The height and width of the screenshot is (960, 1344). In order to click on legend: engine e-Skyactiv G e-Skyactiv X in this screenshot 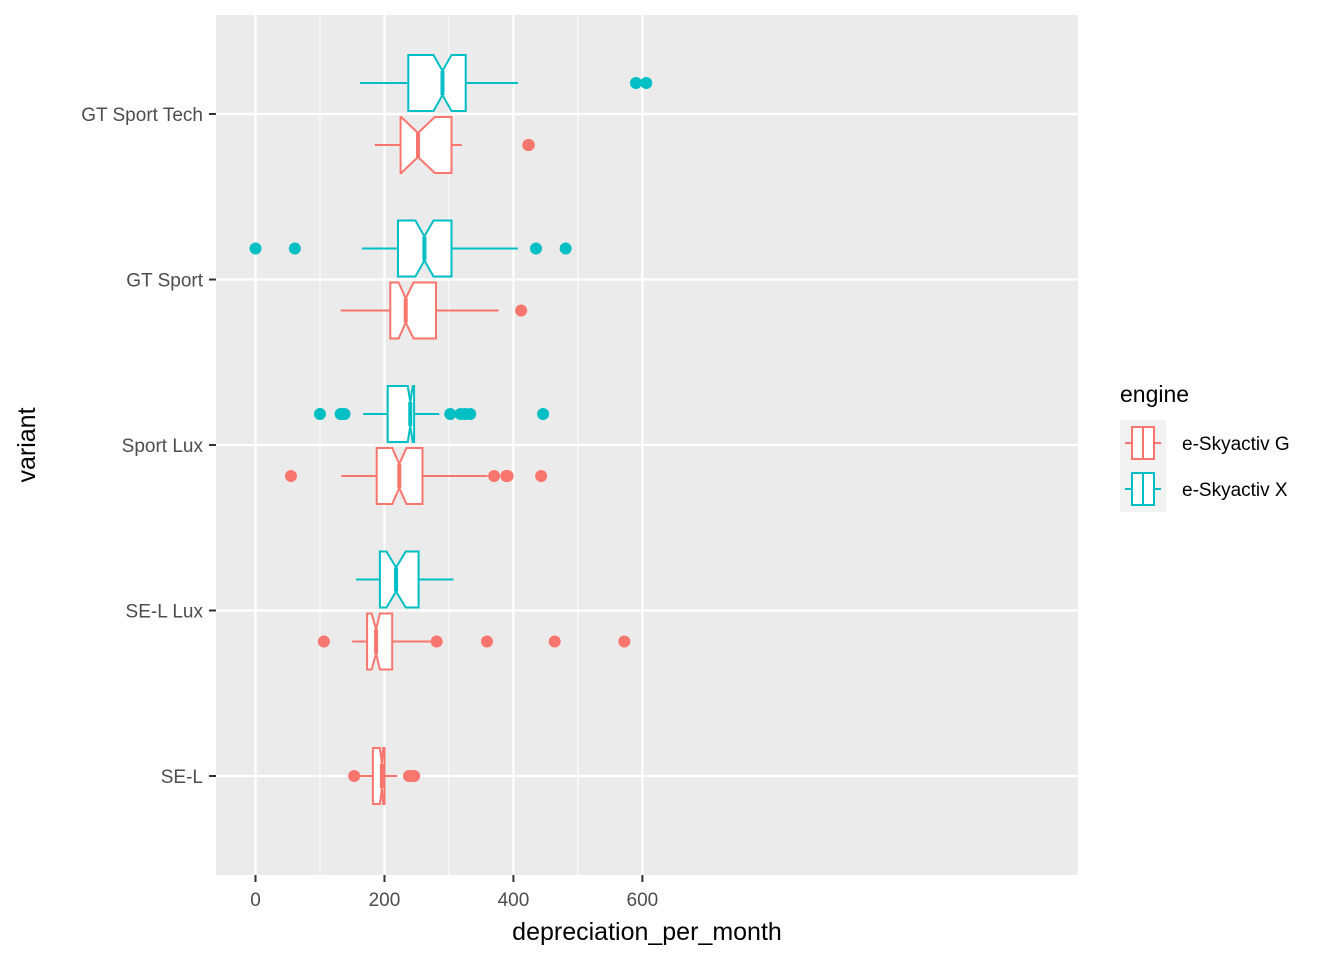, I will do `click(1205, 446)`.